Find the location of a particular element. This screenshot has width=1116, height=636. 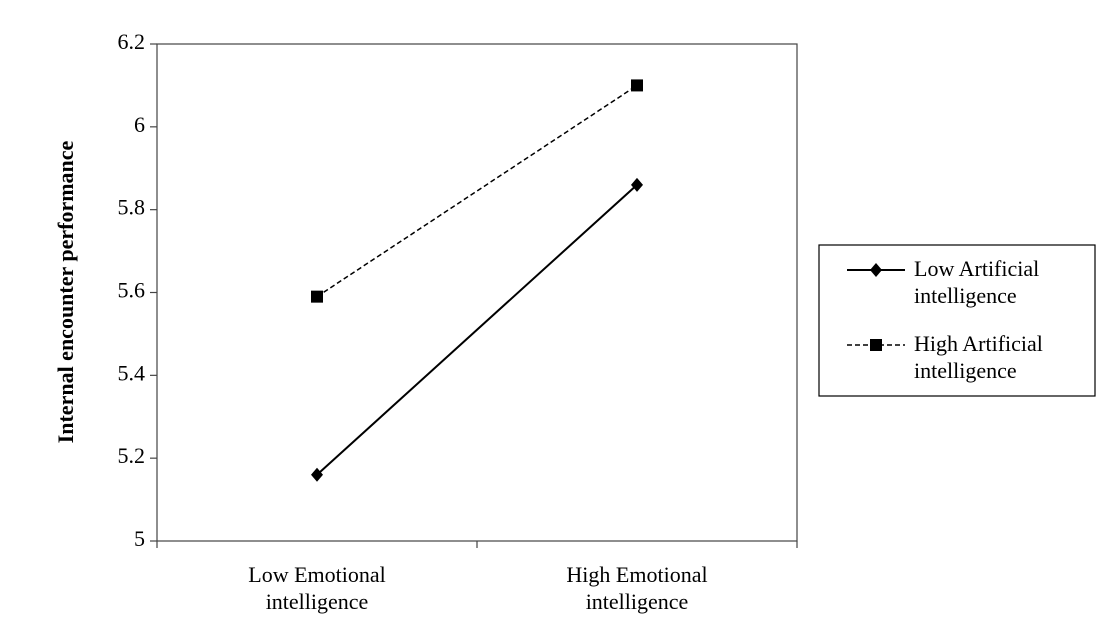

y-tick-label: 5.6 is located at coordinates (132, 290).